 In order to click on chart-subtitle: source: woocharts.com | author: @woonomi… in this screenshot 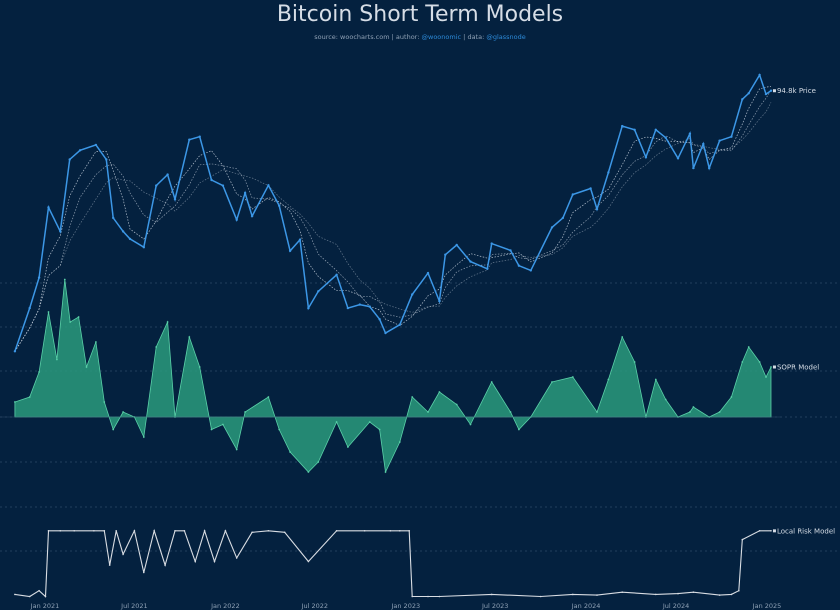, I will do `click(420, 37)`.